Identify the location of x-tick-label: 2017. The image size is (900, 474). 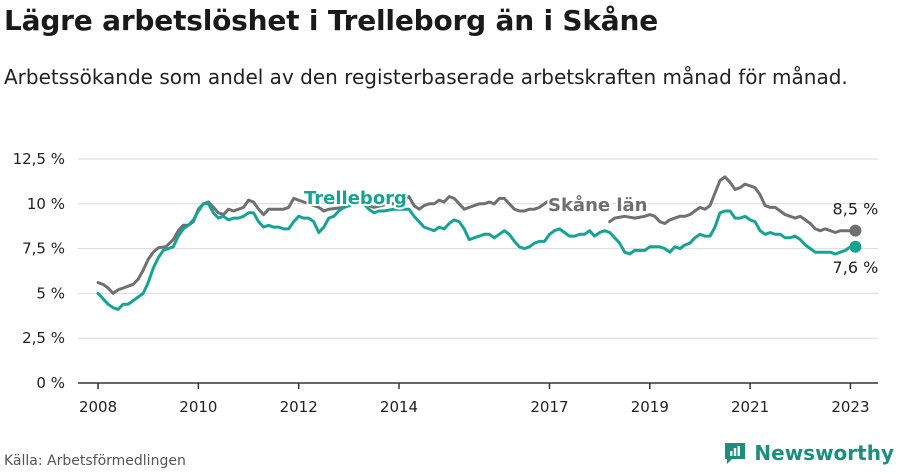
(549, 407).